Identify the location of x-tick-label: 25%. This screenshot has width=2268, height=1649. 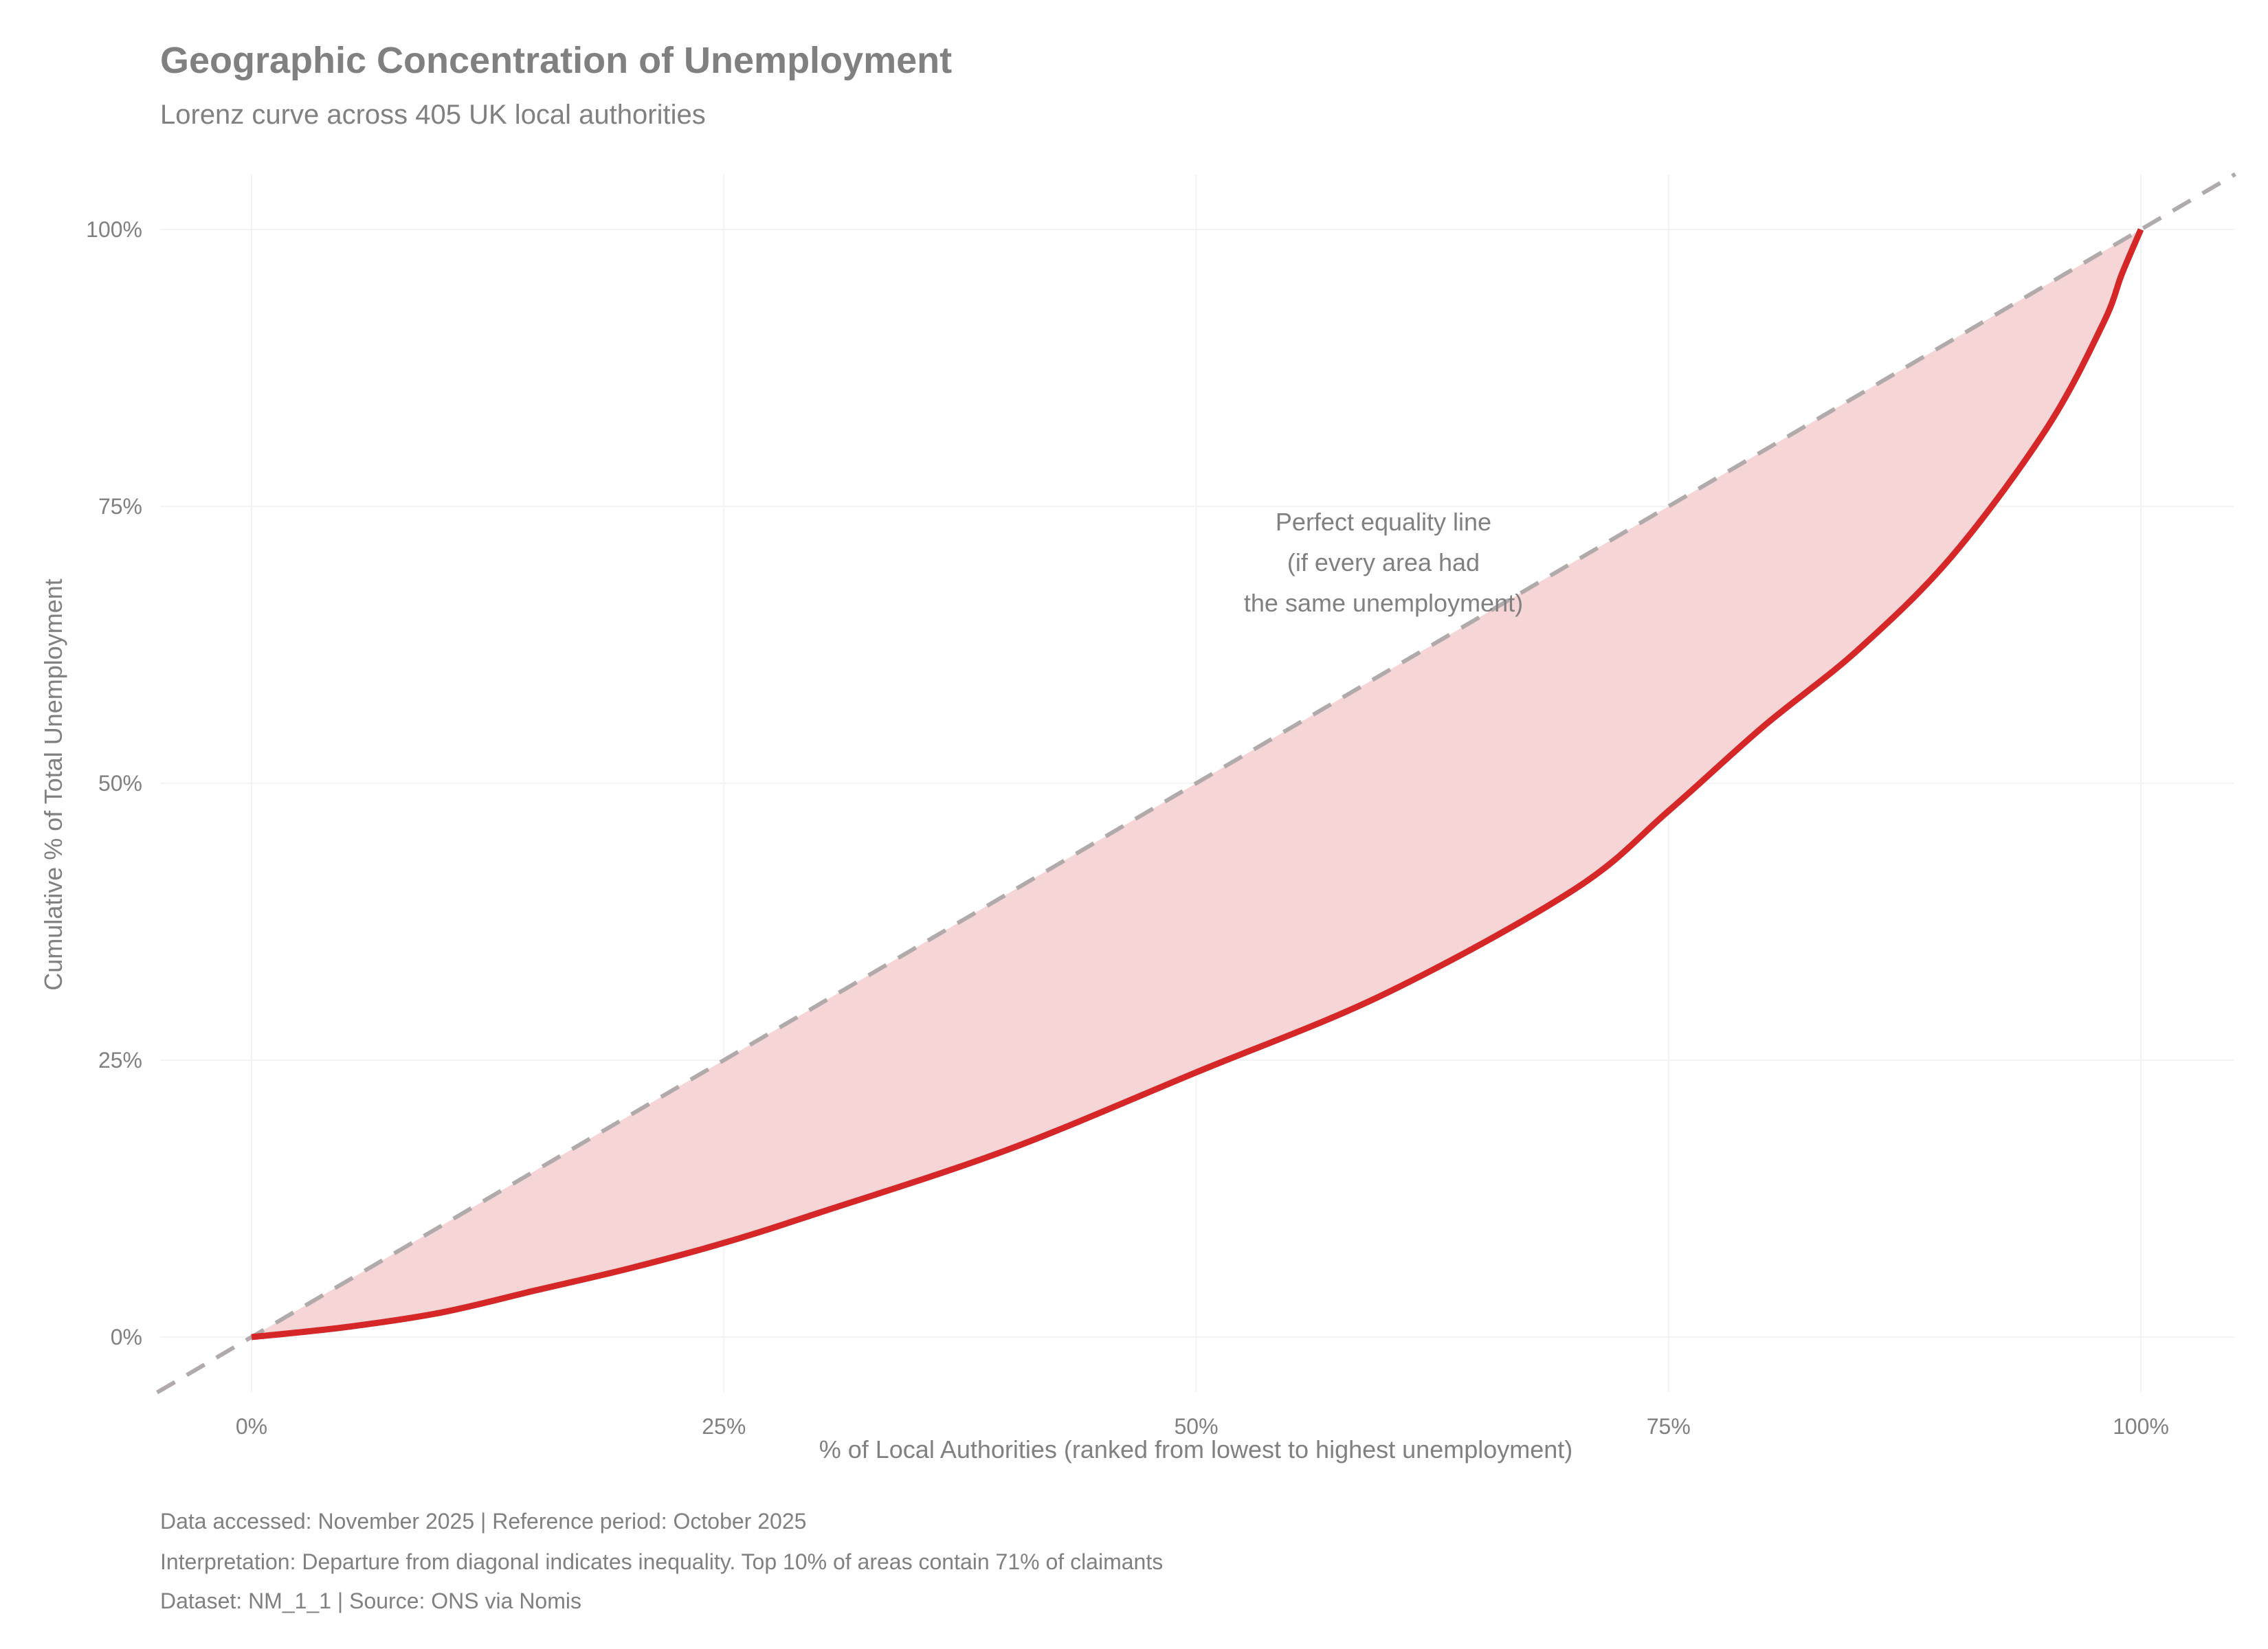
(724, 1426).